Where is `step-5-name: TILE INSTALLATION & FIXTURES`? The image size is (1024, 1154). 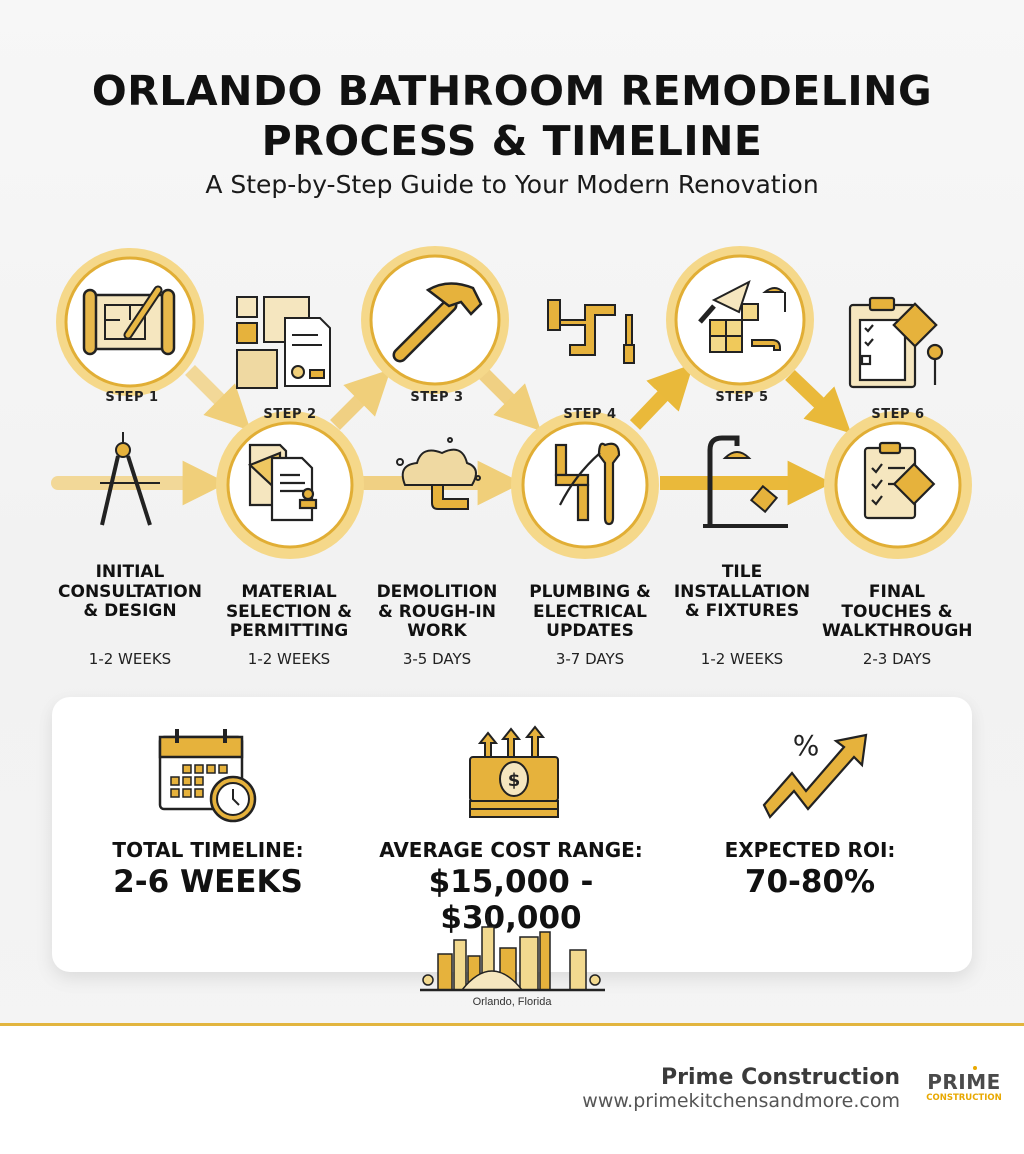
step-5-name: TILE INSTALLATION & FIXTURES is located at coordinates (742, 591).